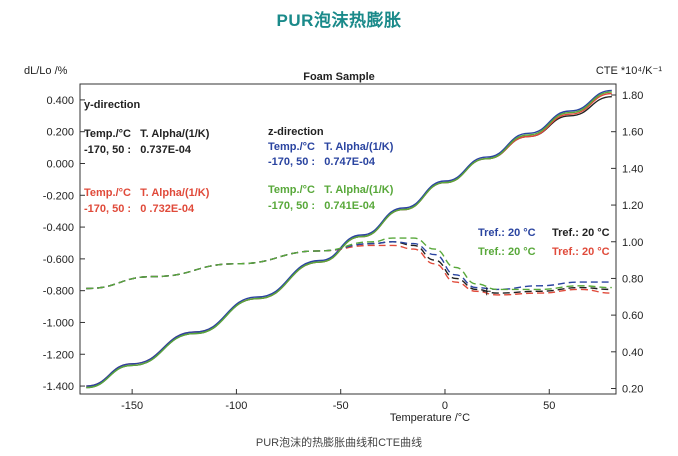 This screenshot has height=456, width=678. I want to click on tref-green: Tref.: 20 °C, so click(507, 252).